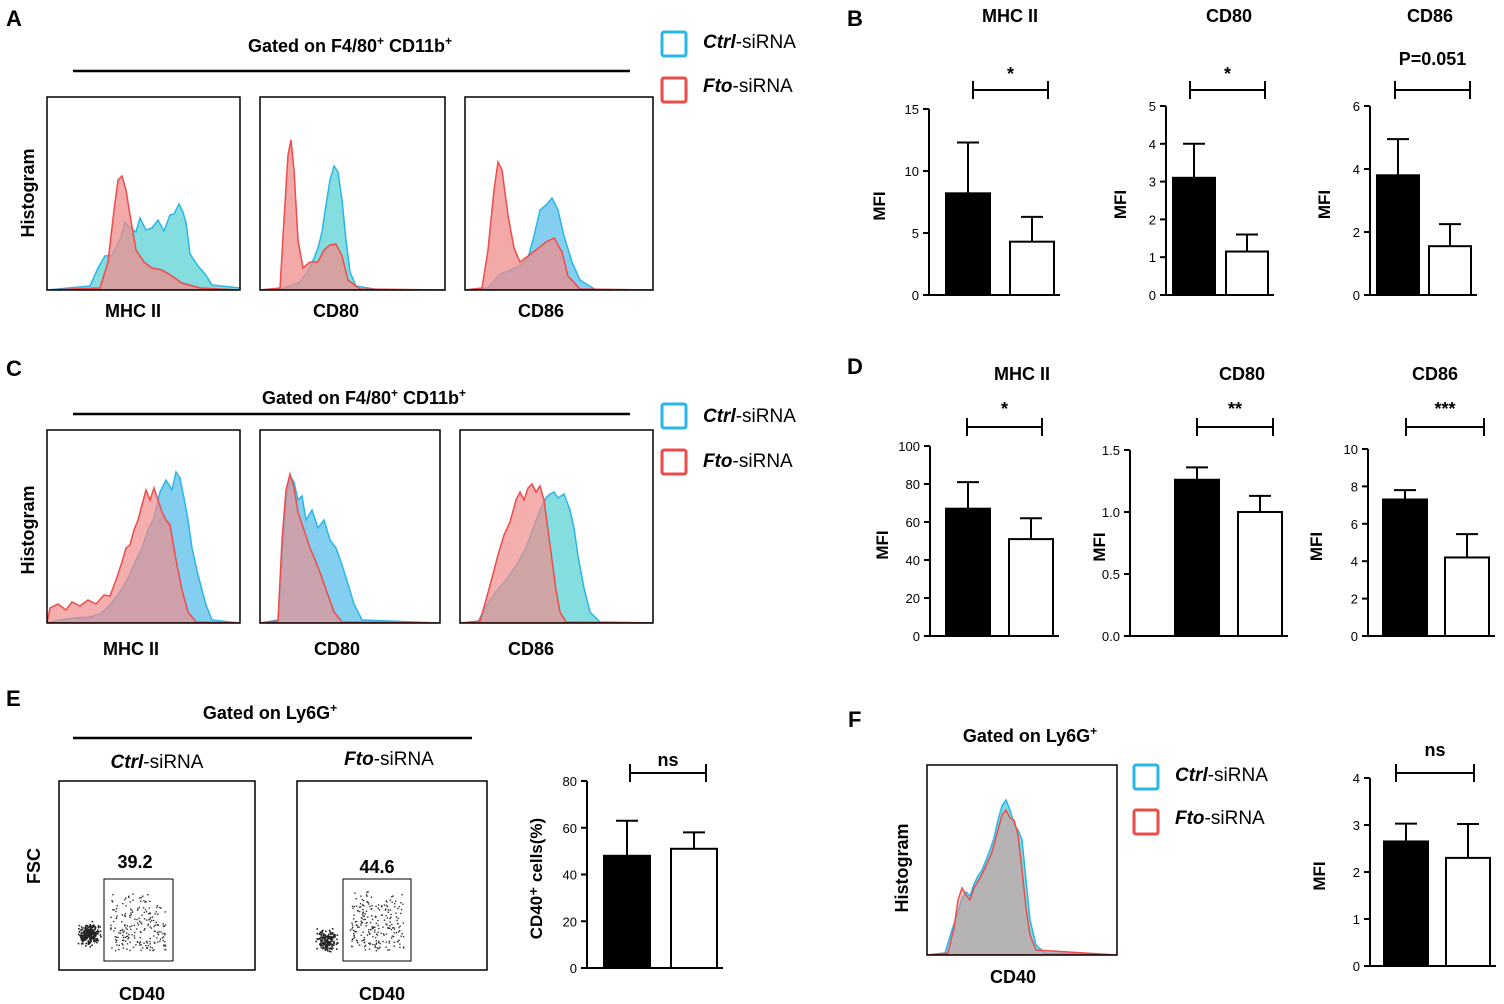 This screenshot has width=1504, height=1004. I want to click on y-tick-label: 80, so click(913, 484).